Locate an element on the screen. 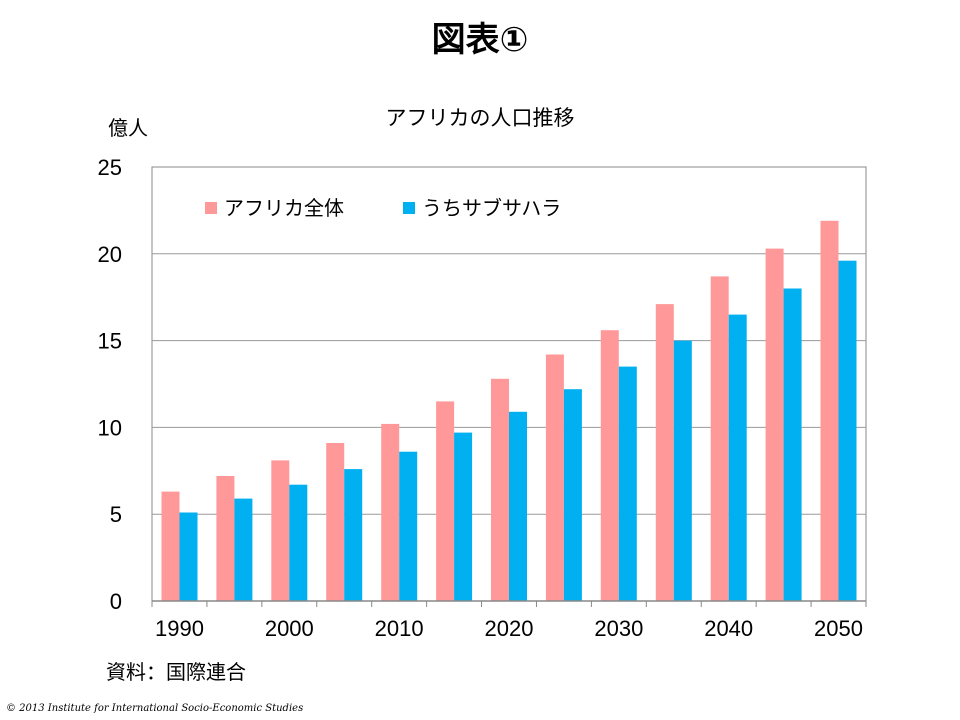  bar-sub-saharan-2025 is located at coordinates (572, 495).